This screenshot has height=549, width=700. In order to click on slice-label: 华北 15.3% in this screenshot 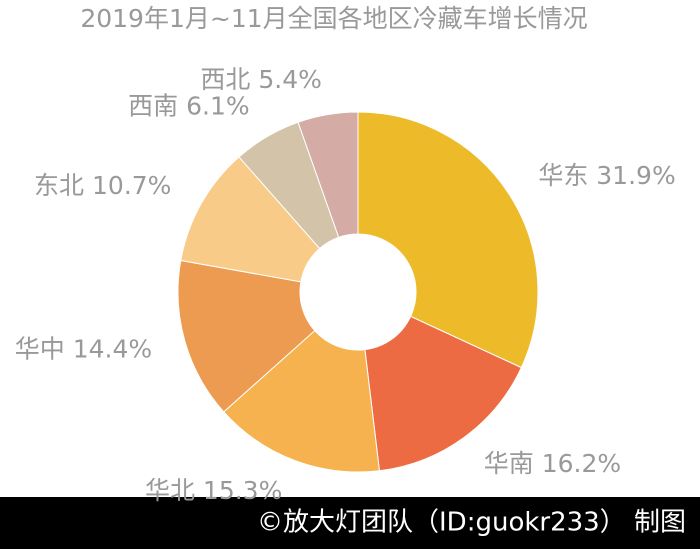, I will do `click(213, 490)`.